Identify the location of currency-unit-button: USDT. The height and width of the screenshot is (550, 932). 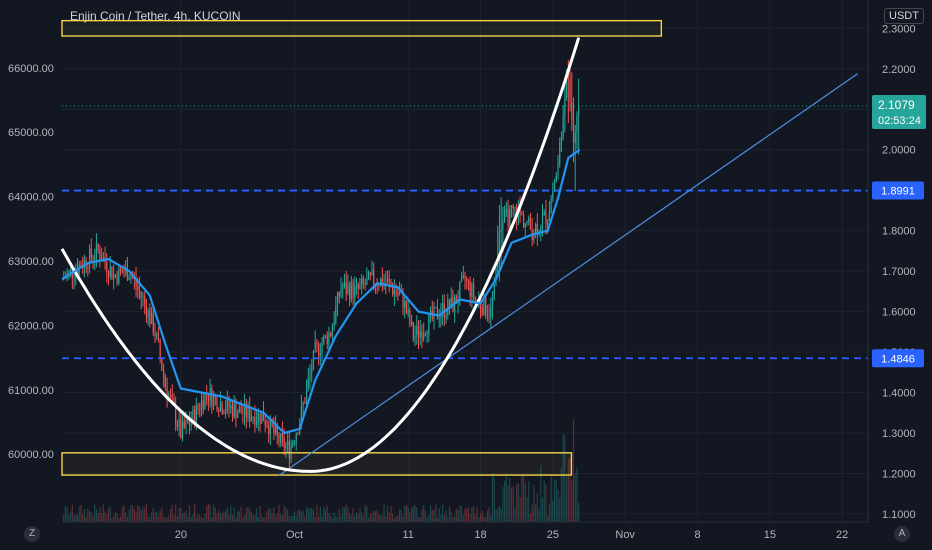
(904, 16).